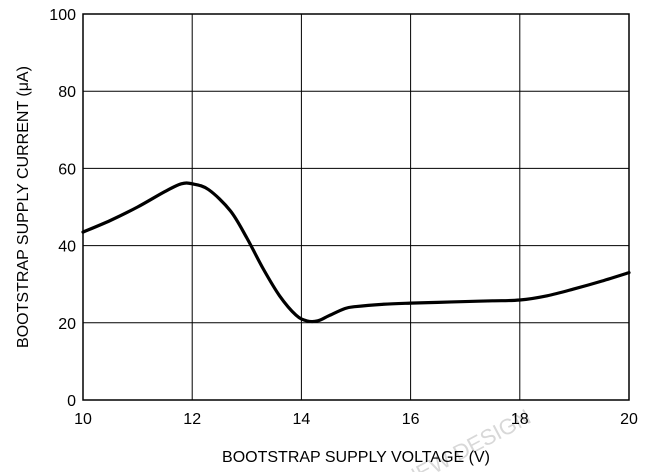  I want to click on x-tick-labels: 10 12 14 16 18 20, so click(356, 419).